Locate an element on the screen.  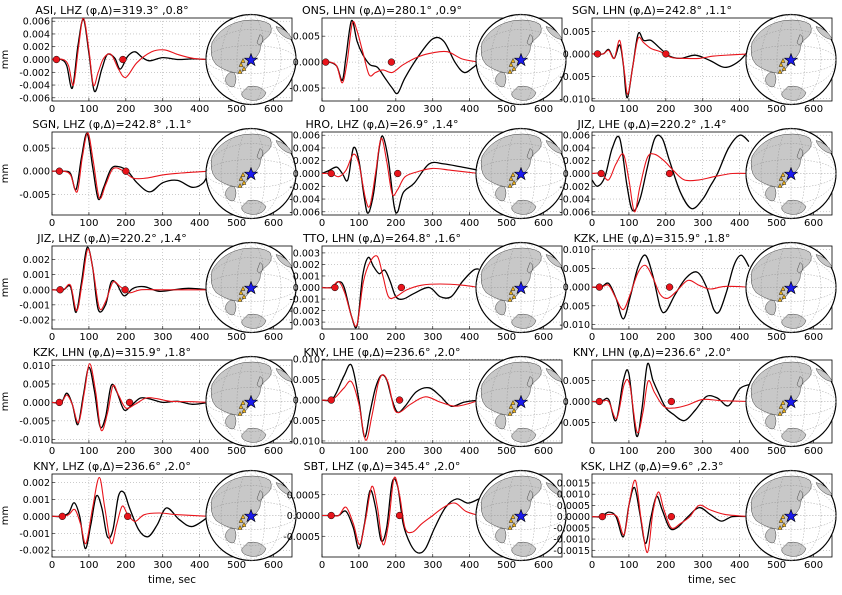
panel-title: KZK, LHN (φ,Δ)=315.9° ,1.8° is located at coordinates (112, 352).